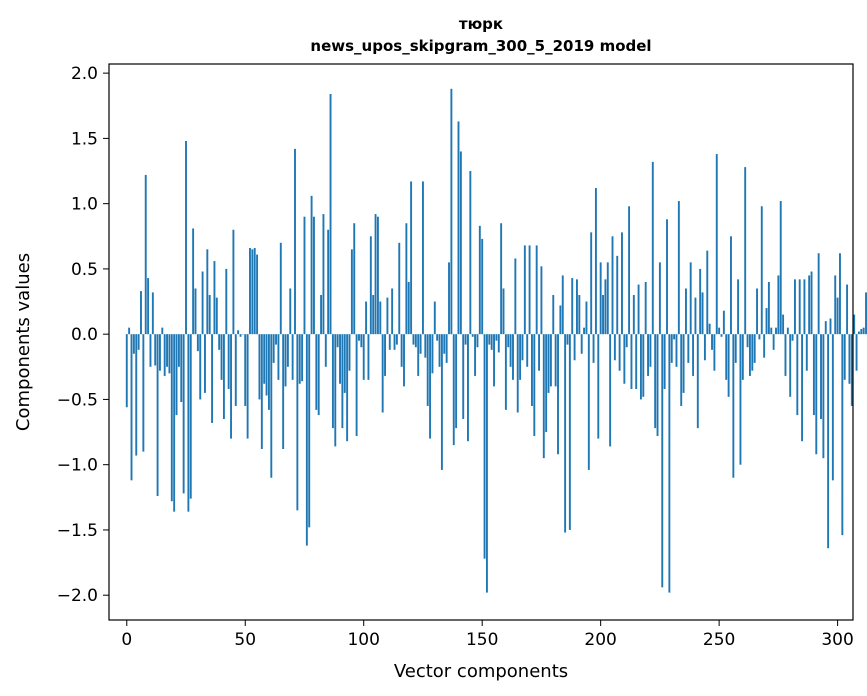 The height and width of the screenshot is (696, 867). What do you see at coordinates (77, 596) in the screenshot?
I see `y-tick-label: −2.0` at bounding box center [77, 596].